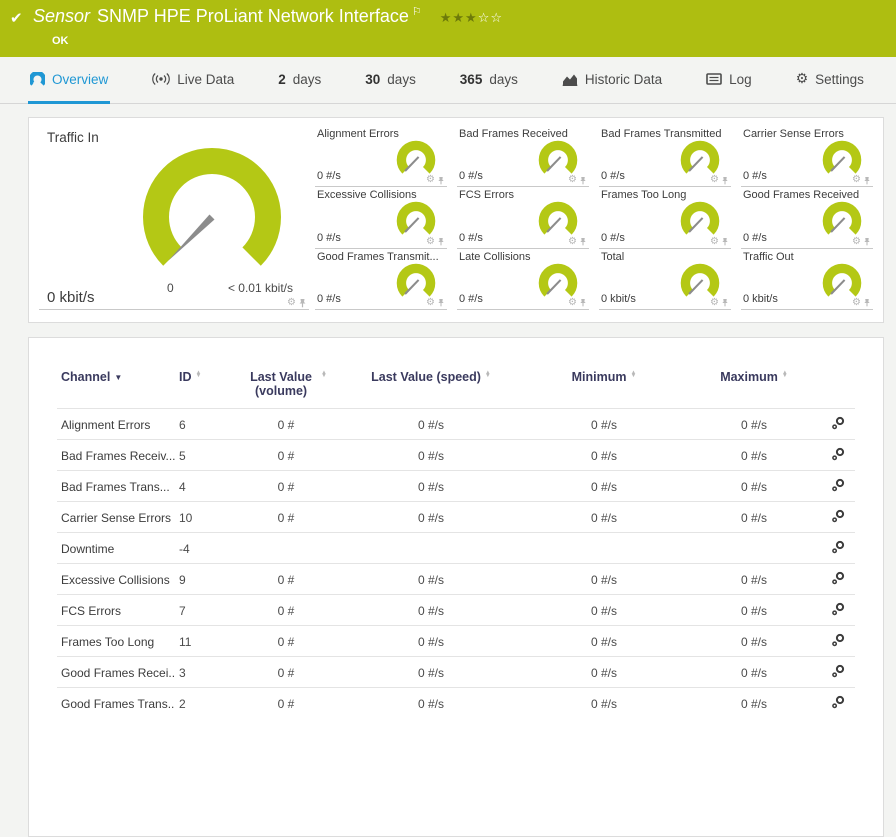 The image size is (896, 837). I want to click on table-row: Downtime -4, so click(456, 548).